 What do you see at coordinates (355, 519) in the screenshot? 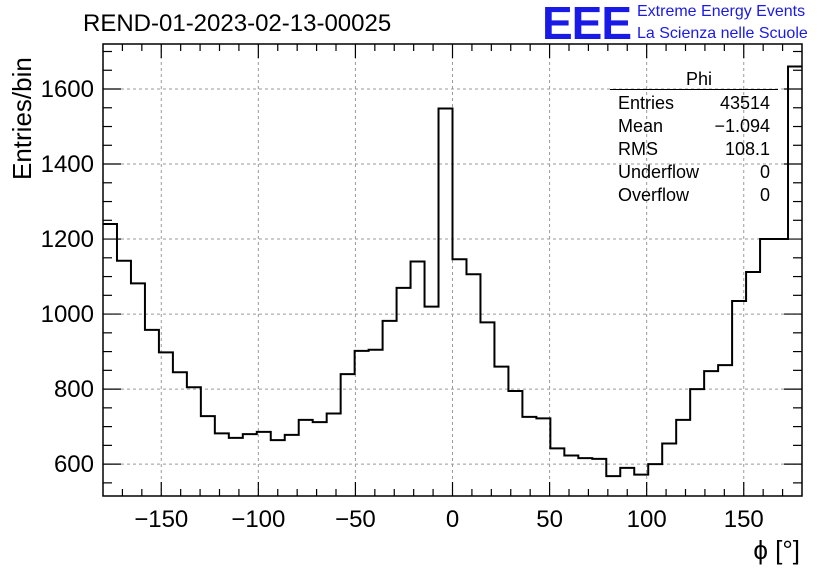
I see `x-tick-label: −50` at bounding box center [355, 519].